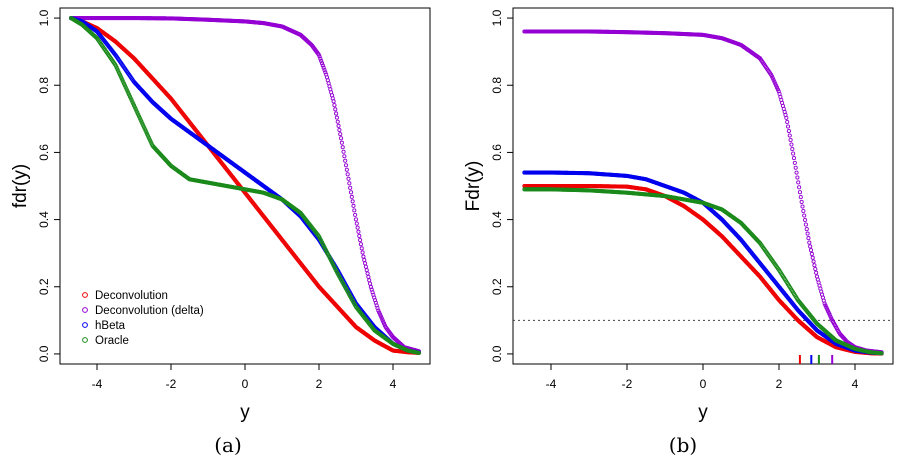 This screenshot has width=899, height=467. Describe the element at coordinates (228, 445) in the screenshot. I see `panel-caption: (a)` at that location.